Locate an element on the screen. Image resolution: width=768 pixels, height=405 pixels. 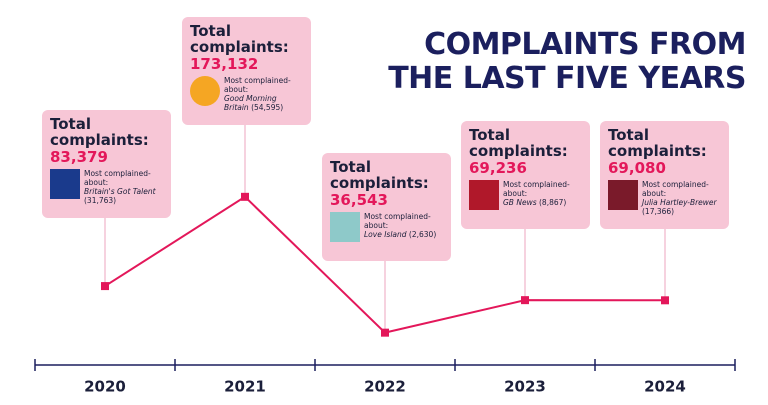
value-label: 83,379 is located at coordinates (79, 157).